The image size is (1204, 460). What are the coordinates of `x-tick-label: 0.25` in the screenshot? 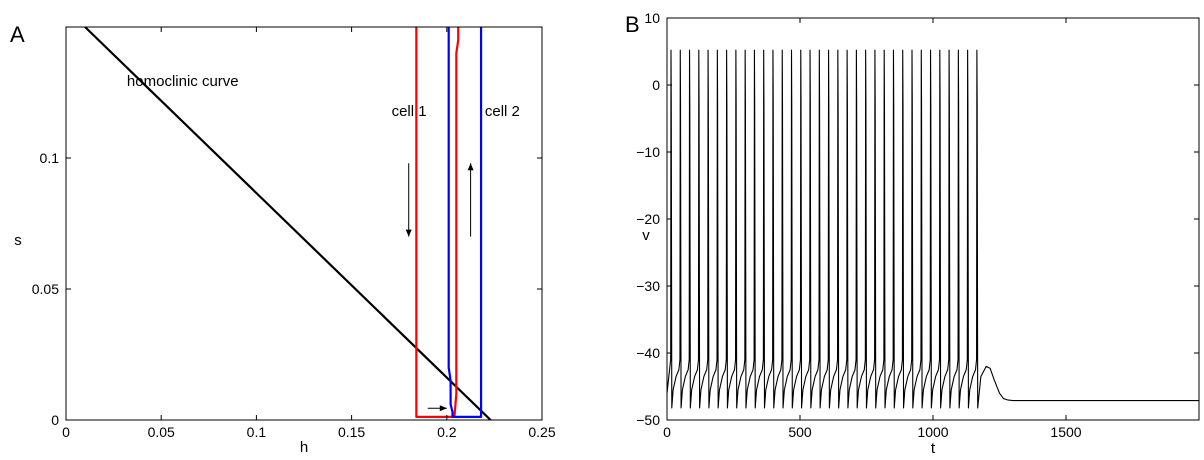 It's located at (541, 432).